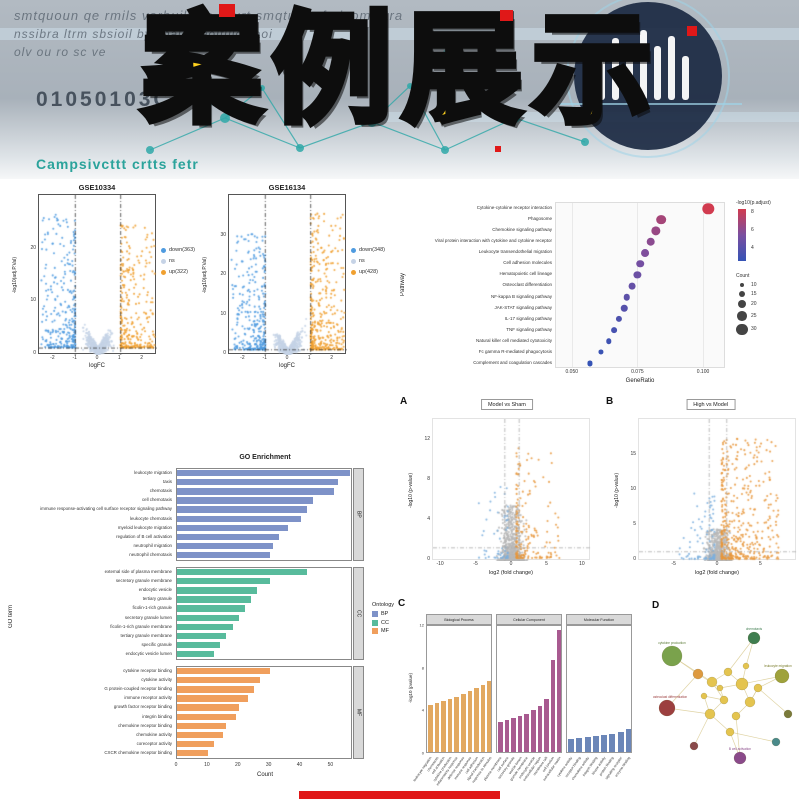  I want to click on kegg-pathway-label: Osteoclast differentiation, so click(527, 285).